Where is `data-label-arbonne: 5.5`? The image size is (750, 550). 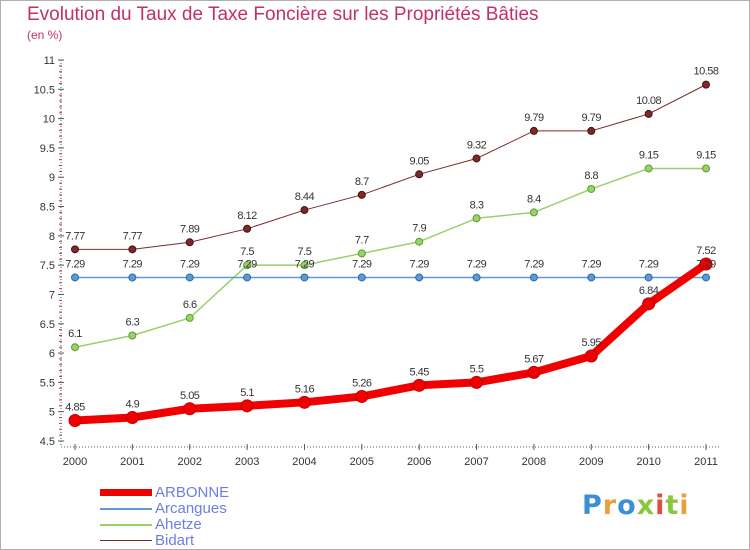 data-label-arbonne: 5.5 is located at coordinates (477, 369).